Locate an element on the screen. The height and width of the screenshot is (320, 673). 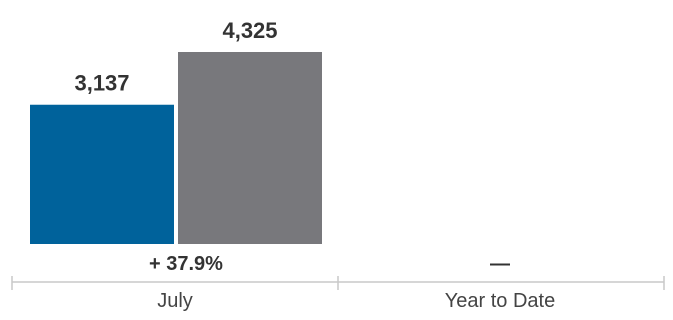
change-label-year-to-date: — is located at coordinates (500, 264).